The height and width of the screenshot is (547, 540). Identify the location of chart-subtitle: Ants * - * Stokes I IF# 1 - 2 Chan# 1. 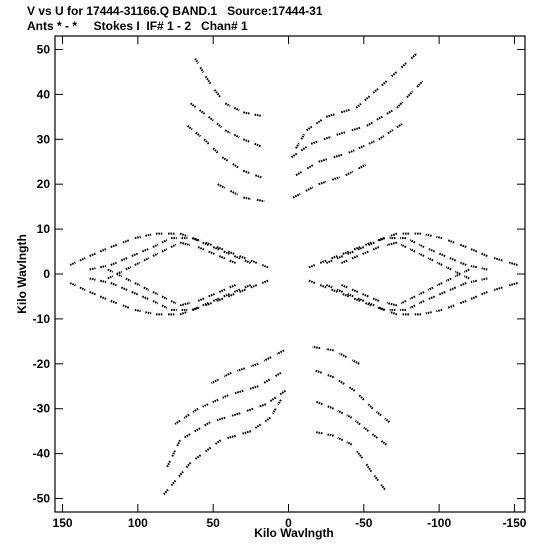
(137, 26).